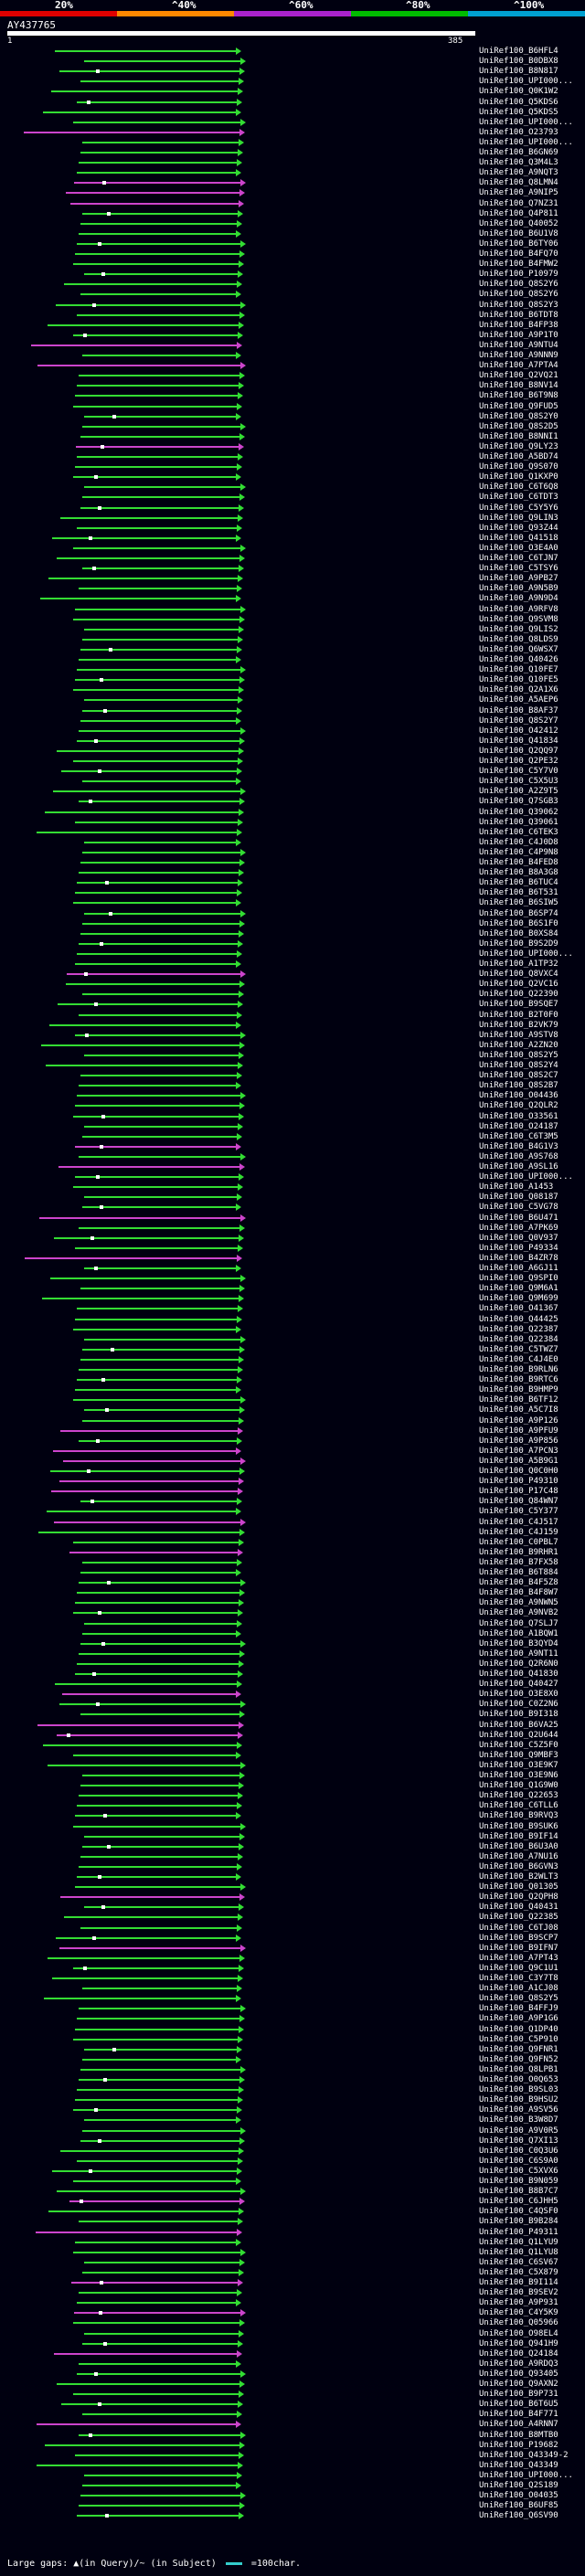 The height and width of the screenshot is (2576, 585). I want to click on hit-row: UniRef100_B9S2D9, so click(293, 943).